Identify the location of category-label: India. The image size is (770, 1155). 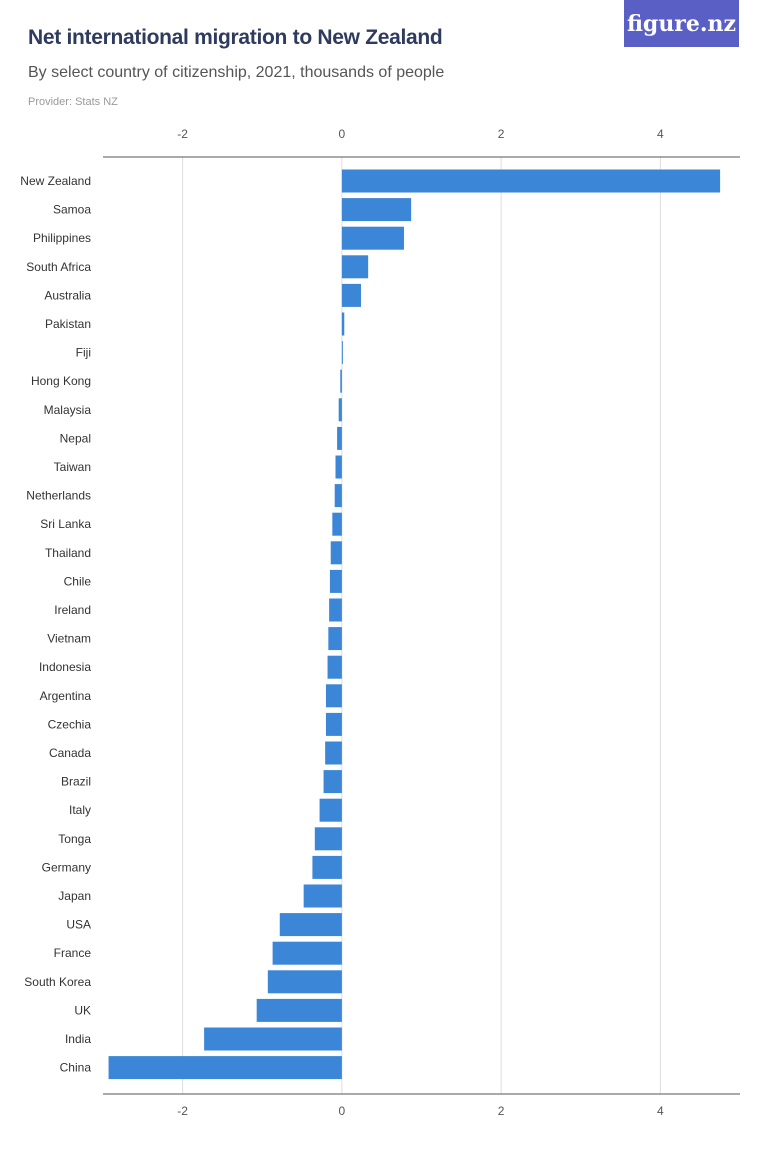
(78, 1039).